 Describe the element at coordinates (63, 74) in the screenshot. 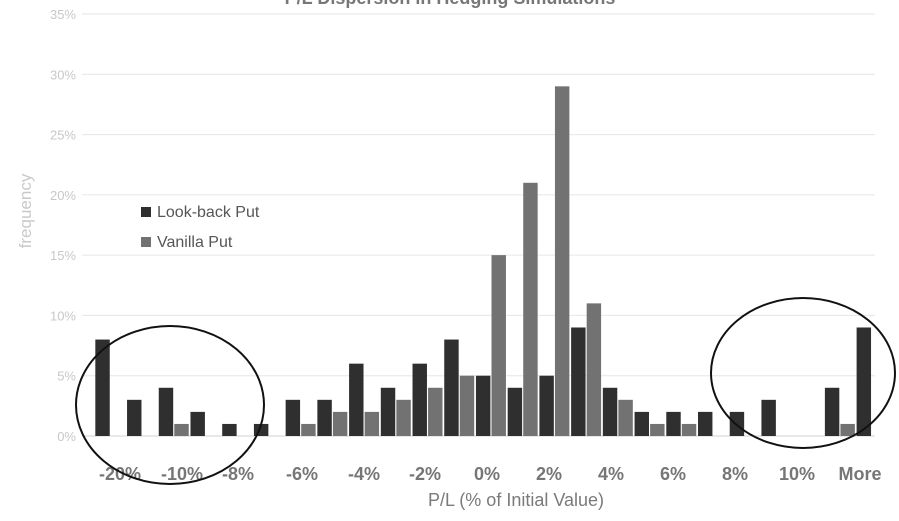

I see `y-tick-label: 30%` at that location.